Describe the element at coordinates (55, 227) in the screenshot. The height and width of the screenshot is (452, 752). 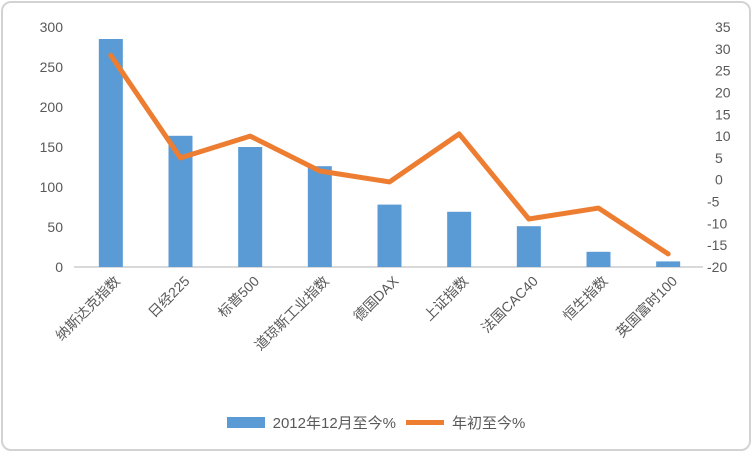
I see `y-axis-left-tick-label: 50` at that location.